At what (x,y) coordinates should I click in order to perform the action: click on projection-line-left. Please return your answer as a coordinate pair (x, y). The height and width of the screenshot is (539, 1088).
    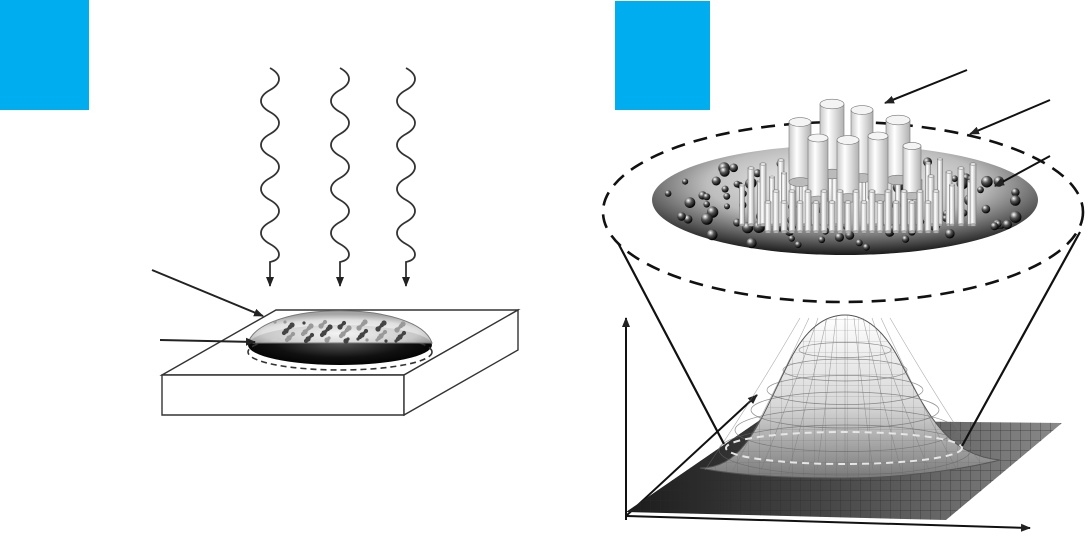
    Looking at the image, I should click on (665, 333).